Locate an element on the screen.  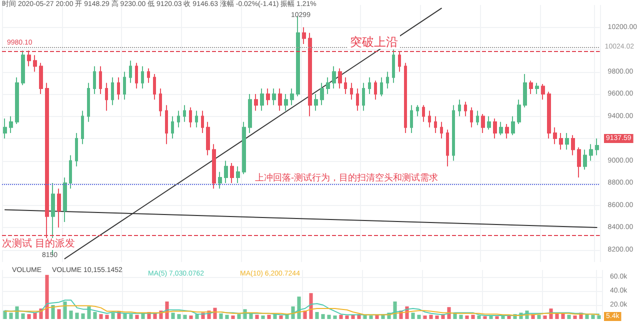
annotation: 突破上沿 is located at coordinates (374, 42).